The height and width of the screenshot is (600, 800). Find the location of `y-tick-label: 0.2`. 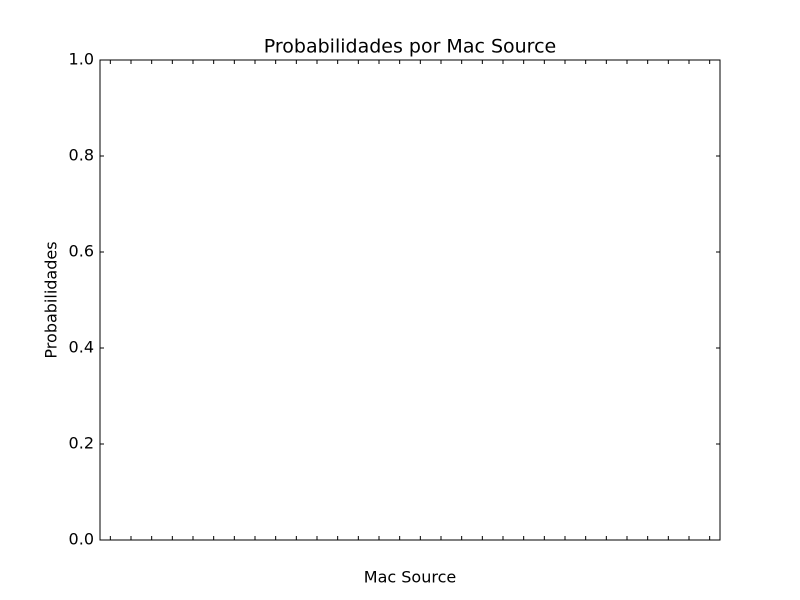

y-tick-label: 0.2 is located at coordinates (81, 443).